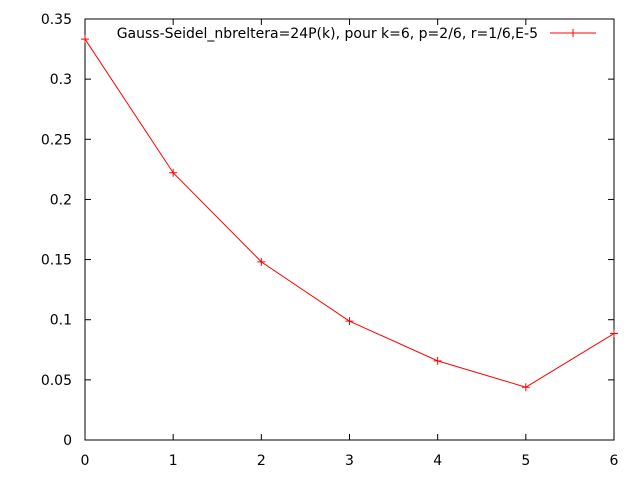 Image resolution: width=640 pixels, height=480 pixels. What do you see at coordinates (525, 461) in the screenshot?
I see `x-tick-label: 5` at bounding box center [525, 461].